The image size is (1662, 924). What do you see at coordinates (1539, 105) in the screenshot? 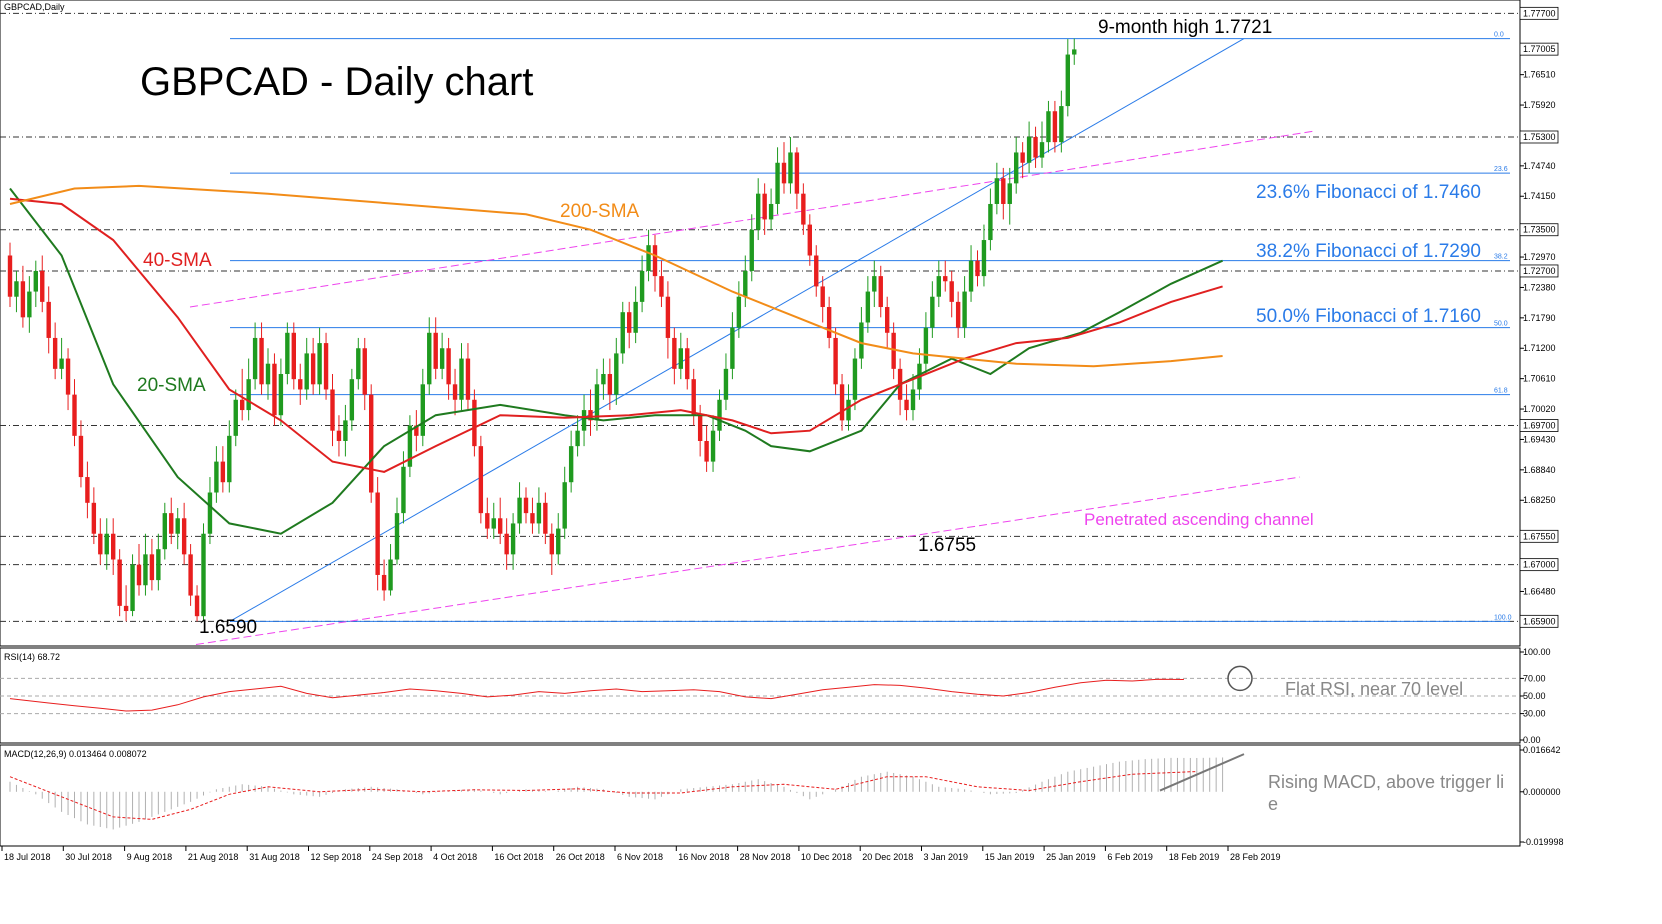
I see `price-tick-label: 1.75920` at bounding box center [1539, 105].